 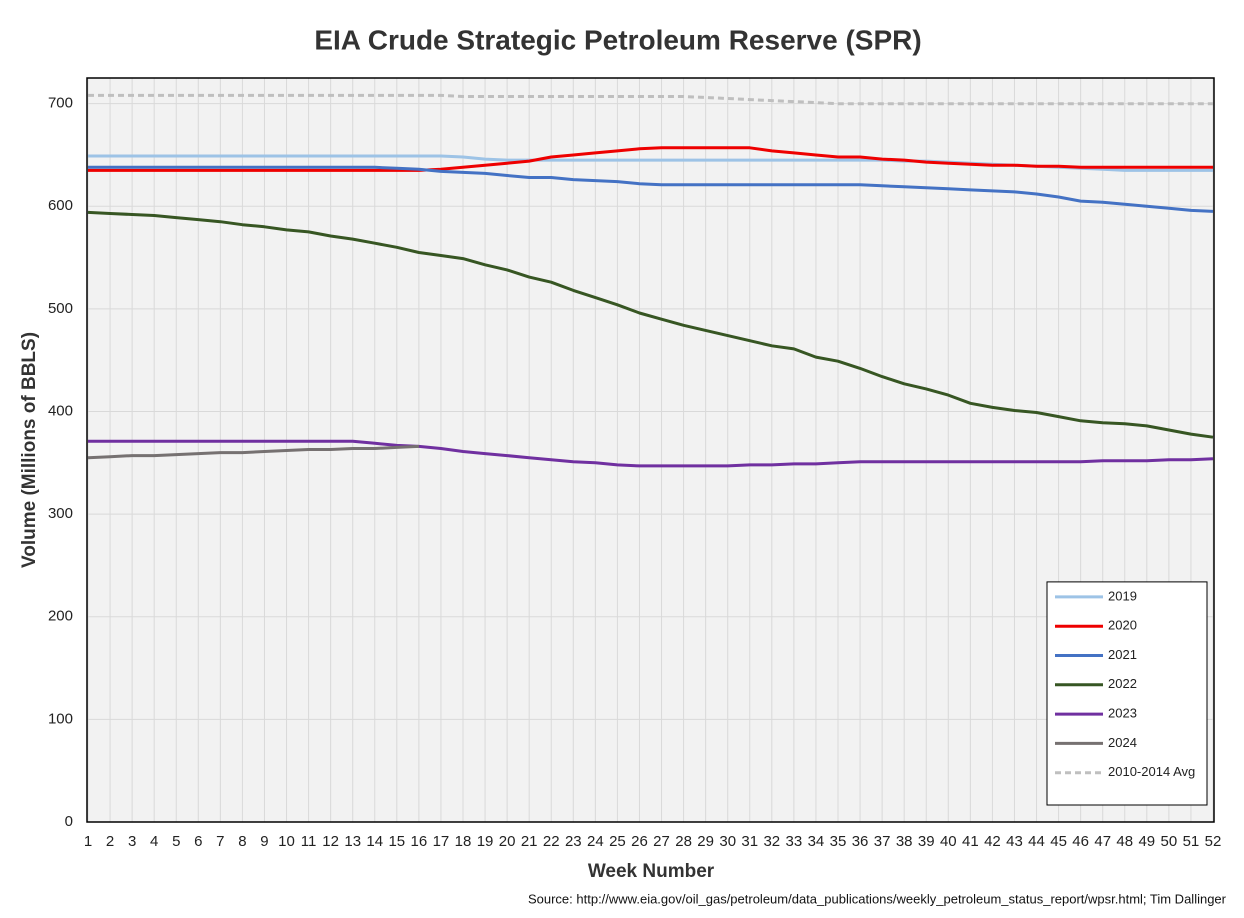 I want to click on x-tick-label: 13, so click(x=352, y=841).